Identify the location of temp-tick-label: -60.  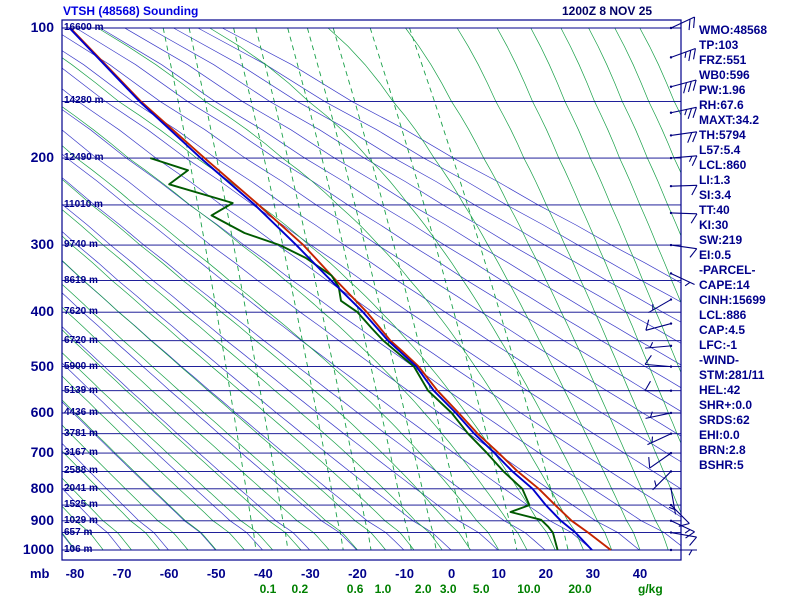
(169, 573).